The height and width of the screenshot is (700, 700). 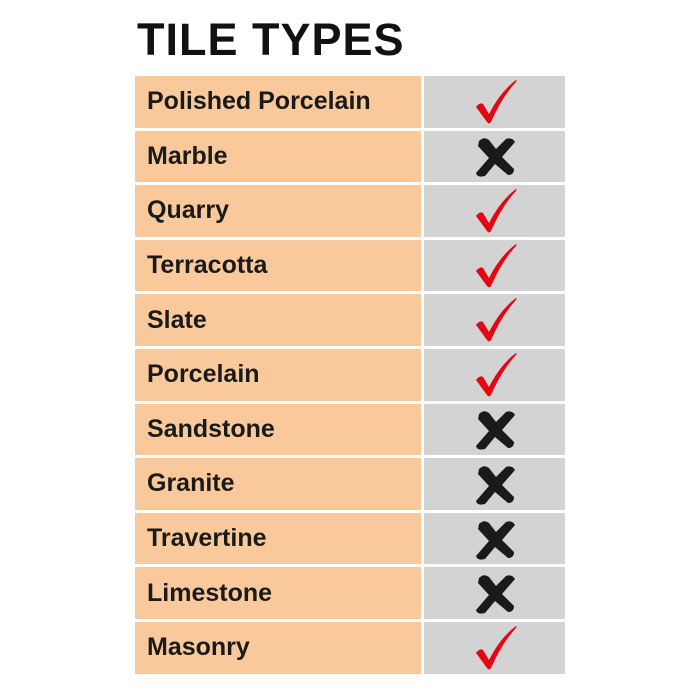 What do you see at coordinates (278, 156) in the screenshot?
I see `tile-type-name: Marble` at bounding box center [278, 156].